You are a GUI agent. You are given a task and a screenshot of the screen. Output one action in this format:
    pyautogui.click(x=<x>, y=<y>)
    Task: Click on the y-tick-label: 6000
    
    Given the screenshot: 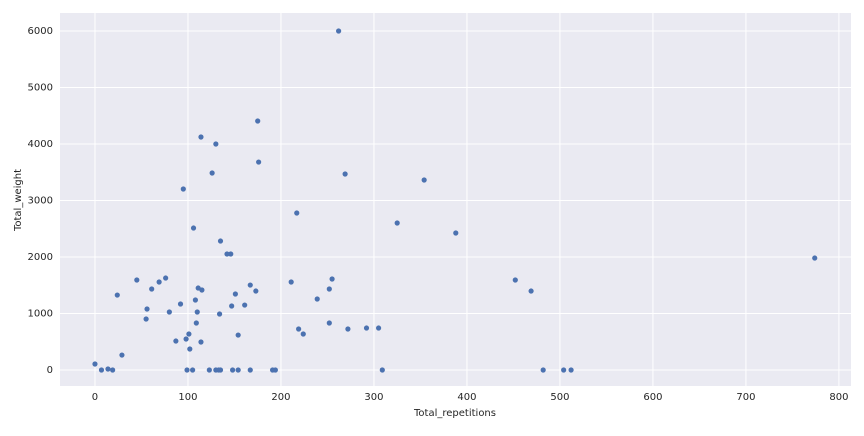 What is the action you would take?
    pyautogui.click(x=40, y=31)
    